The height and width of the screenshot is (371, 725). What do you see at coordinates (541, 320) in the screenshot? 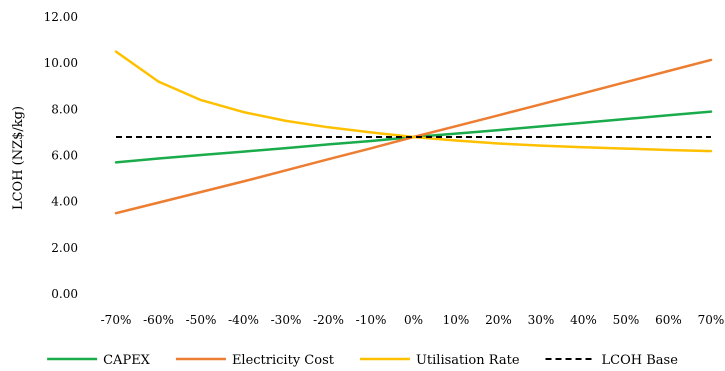
I see `x-tick-label: 30%` at bounding box center [541, 320].